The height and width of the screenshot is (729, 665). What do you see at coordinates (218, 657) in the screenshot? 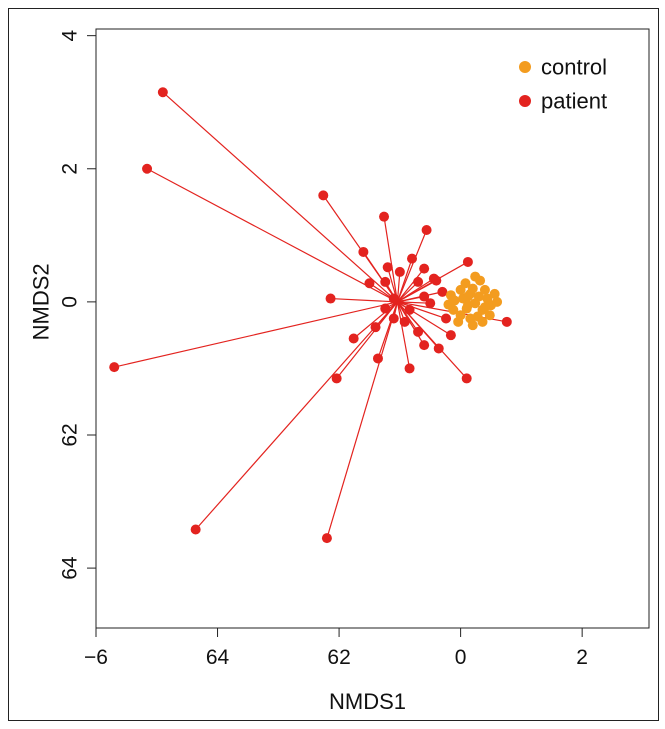
I see `x-tick-label-1: 64` at bounding box center [218, 657].